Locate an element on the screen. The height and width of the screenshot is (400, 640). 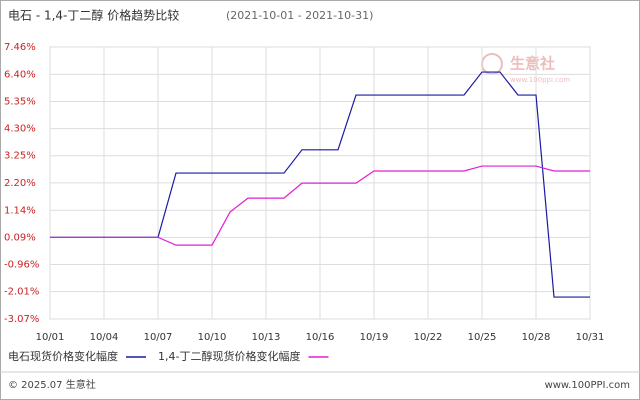
x-tick-label: 10/31 is located at coordinates (590, 337).